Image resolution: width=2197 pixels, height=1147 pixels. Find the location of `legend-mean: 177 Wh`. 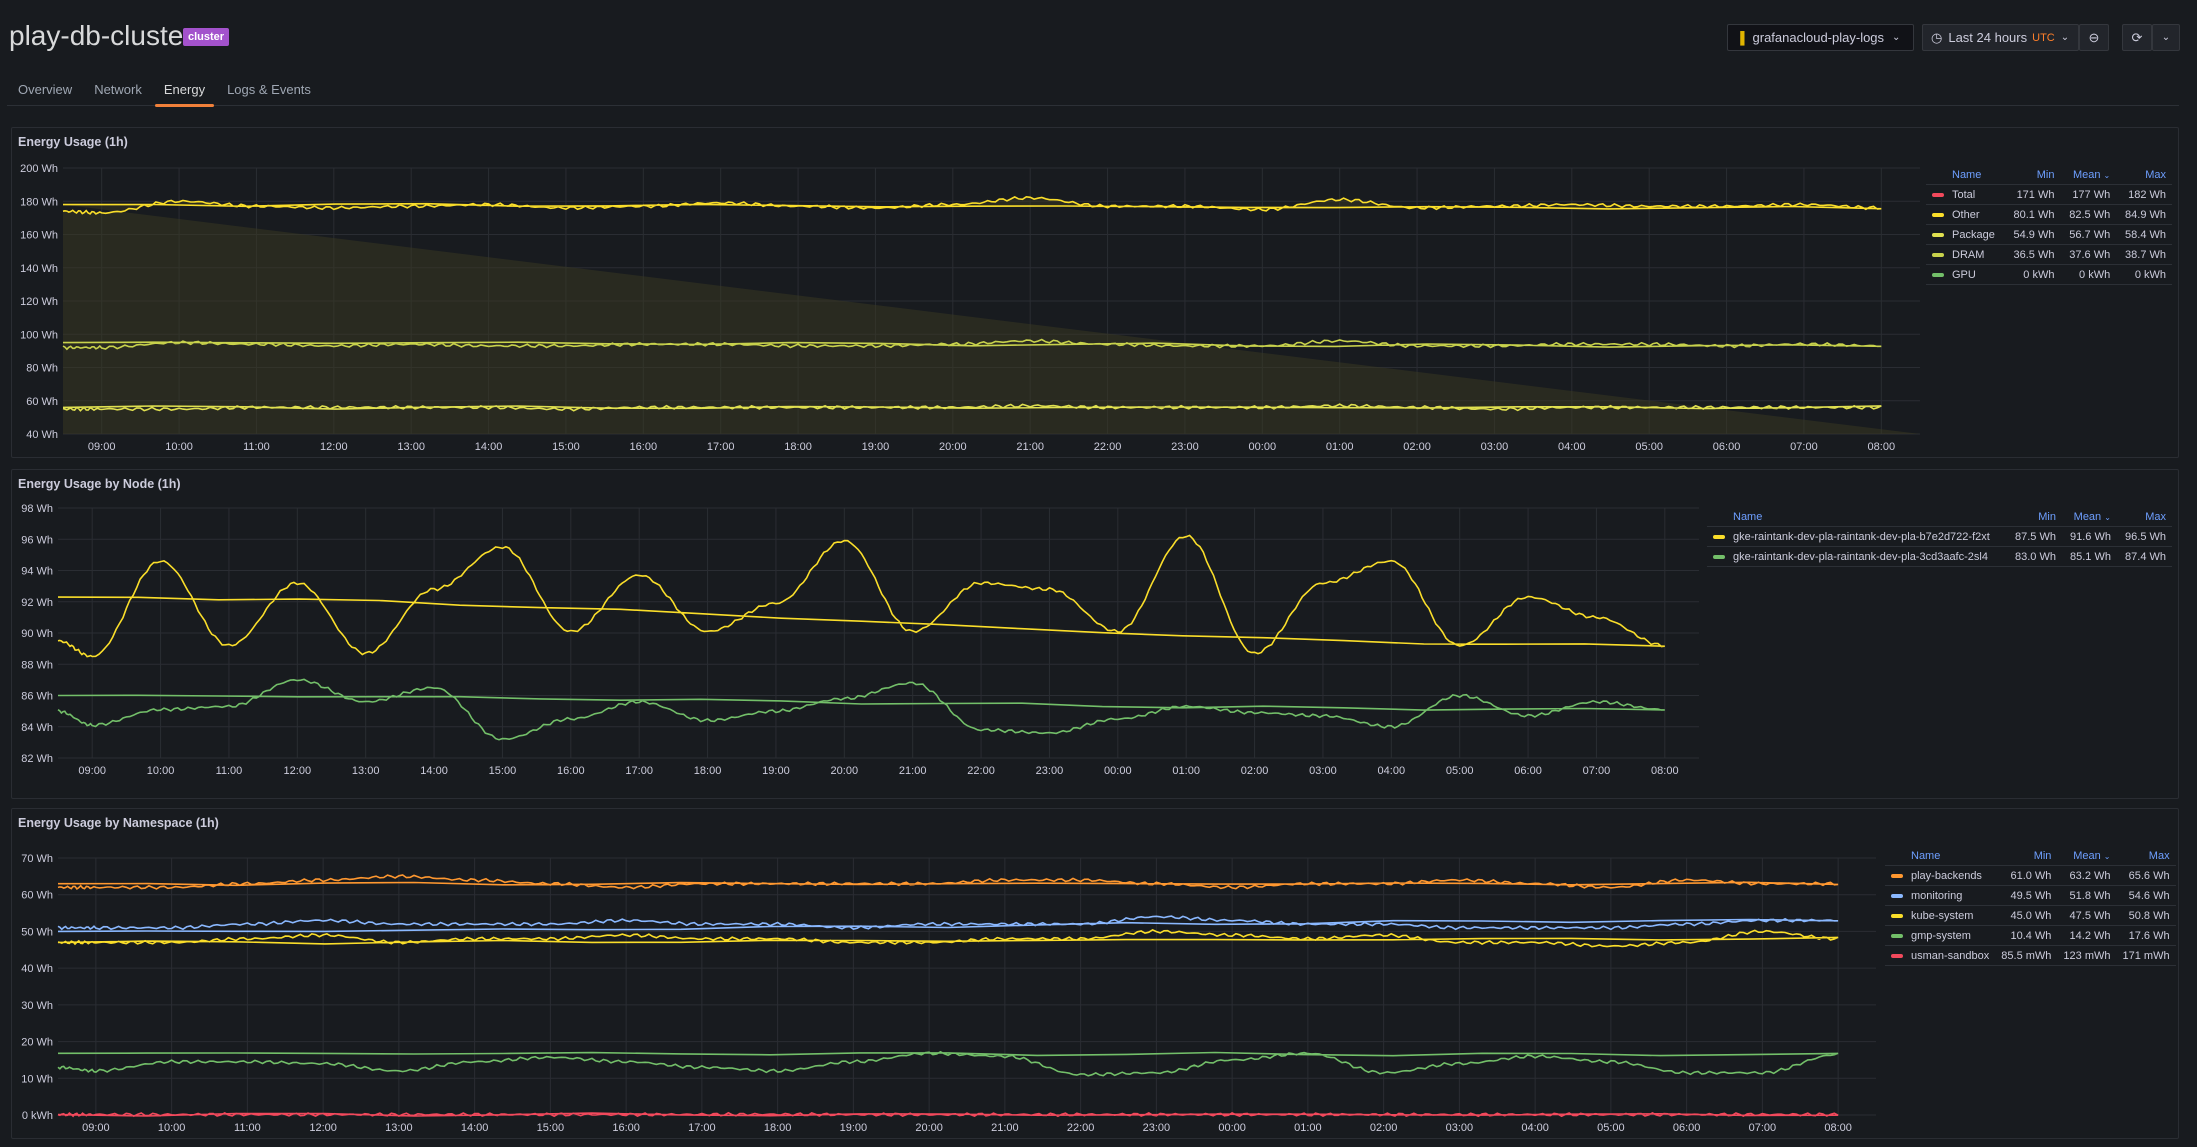

legend-mean: 177 Wh is located at coordinates (2088, 194).